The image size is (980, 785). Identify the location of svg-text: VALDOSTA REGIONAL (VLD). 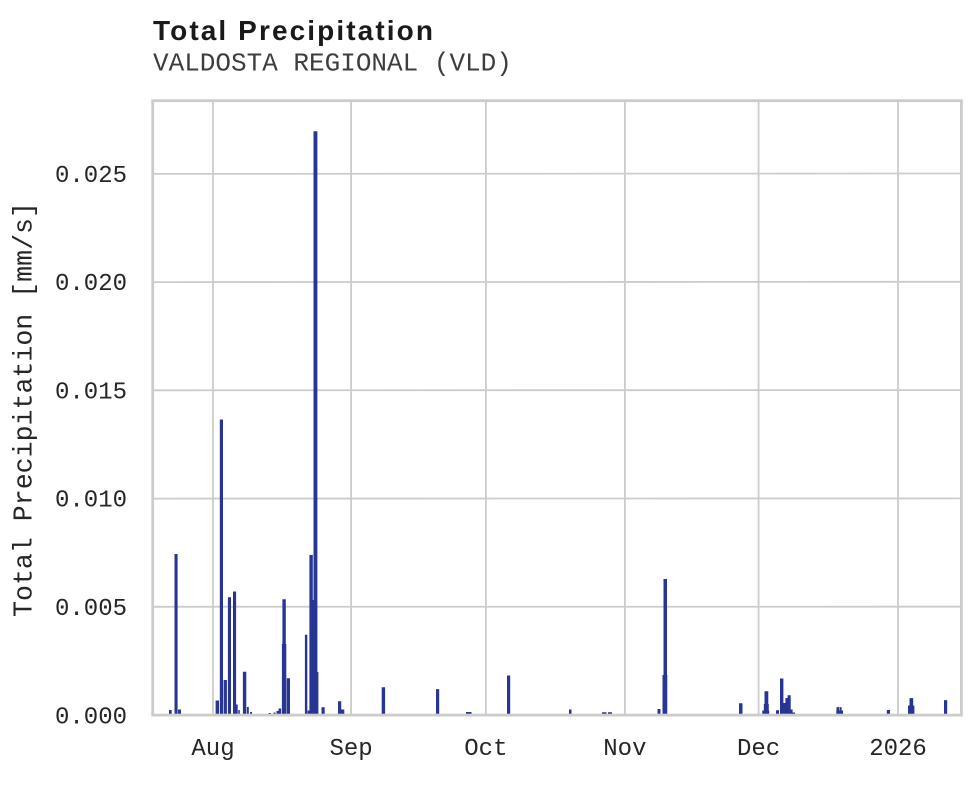
(332, 64).